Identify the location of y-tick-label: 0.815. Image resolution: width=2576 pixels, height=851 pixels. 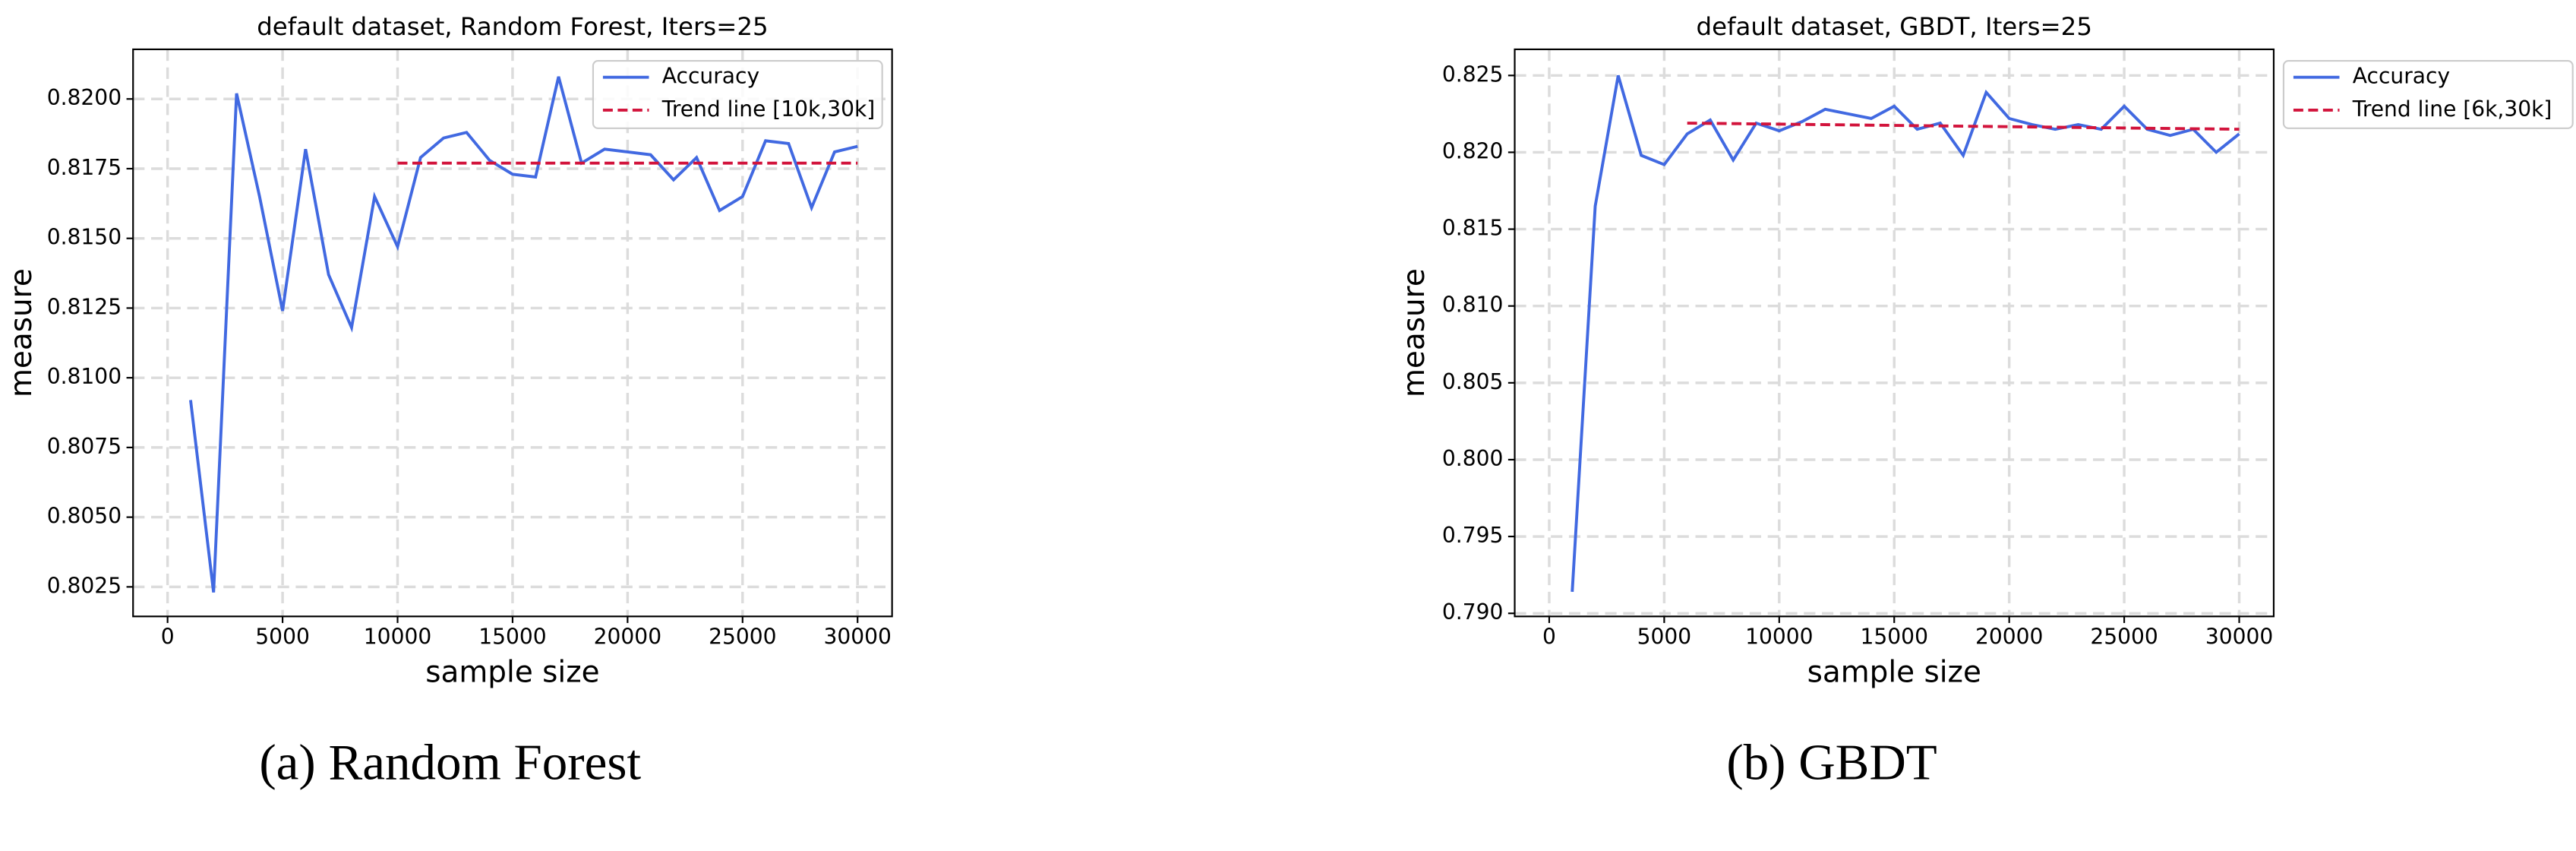
(1472, 228).